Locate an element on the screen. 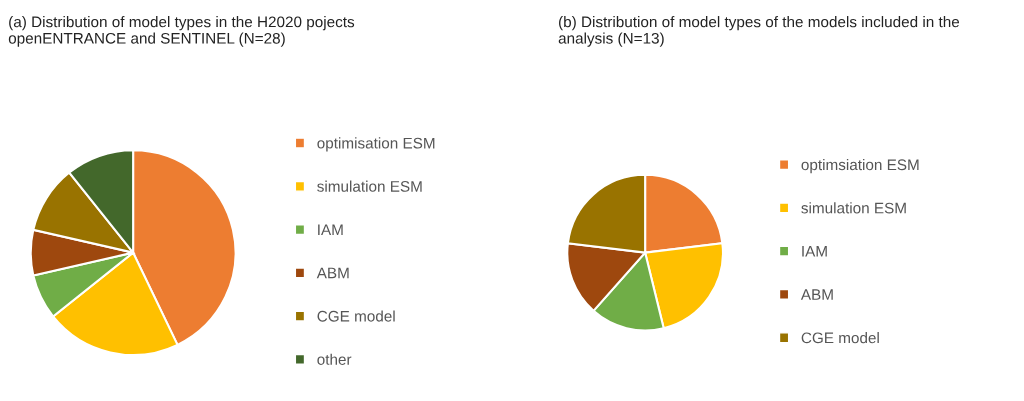 The image size is (1024, 401). legend-label: other is located at coordinates (334, 359).